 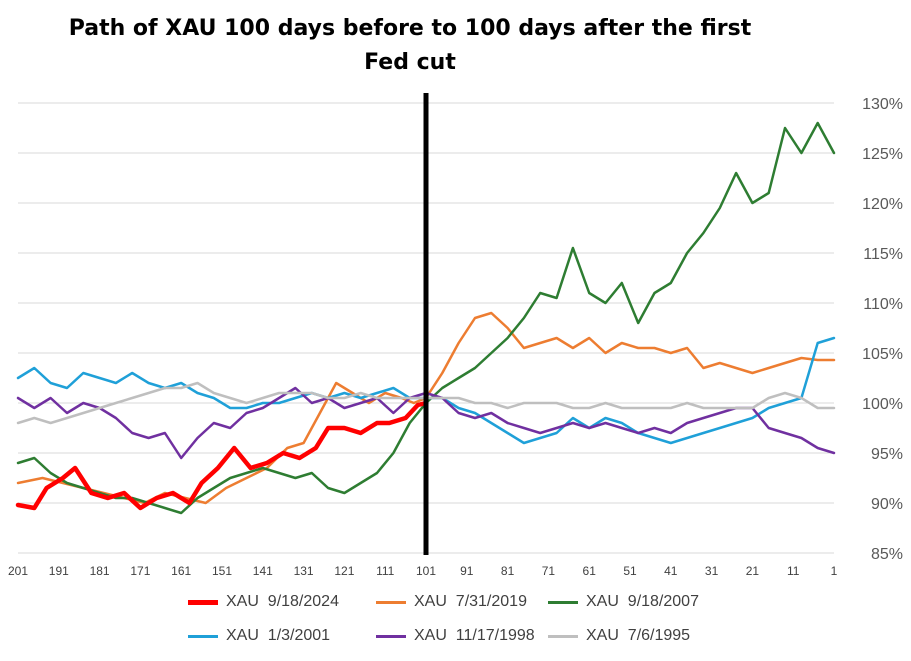 What do you see at coordinates (59, 571) in the screenshot?
I see `x-tick-label: 191` at bounding box center [59, 571].